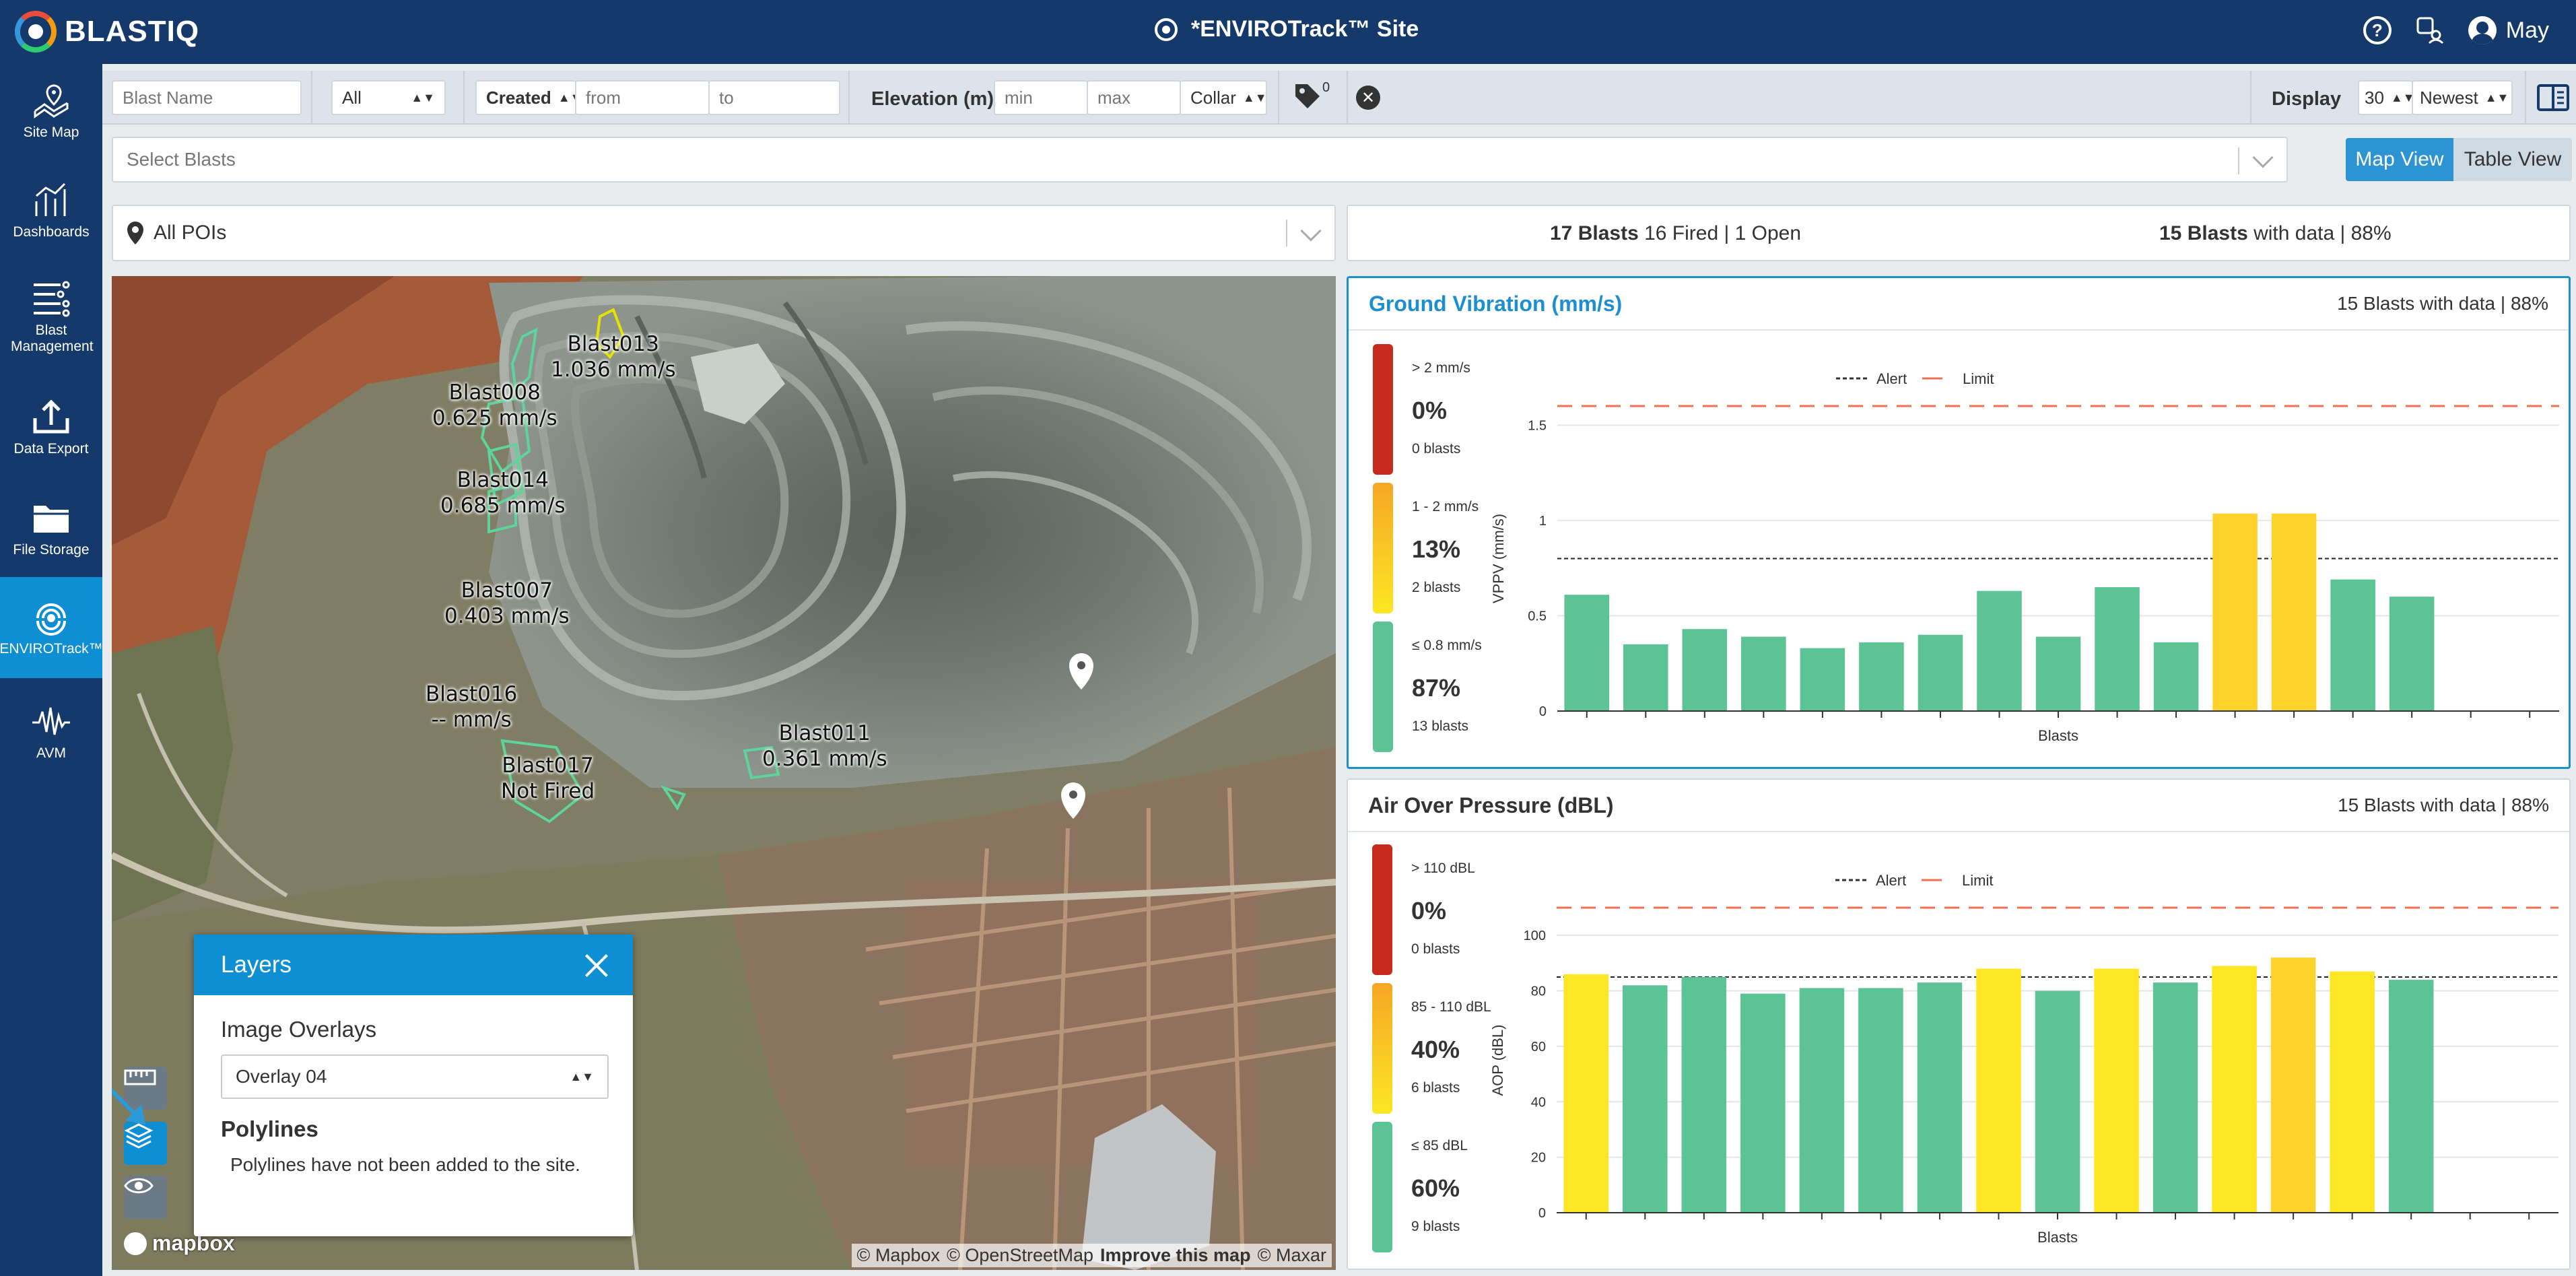 This screenshot has width=2576, height=1276. I want to click on blast-map-label: Blast008 0.625 mm/s, so click(494, 405).